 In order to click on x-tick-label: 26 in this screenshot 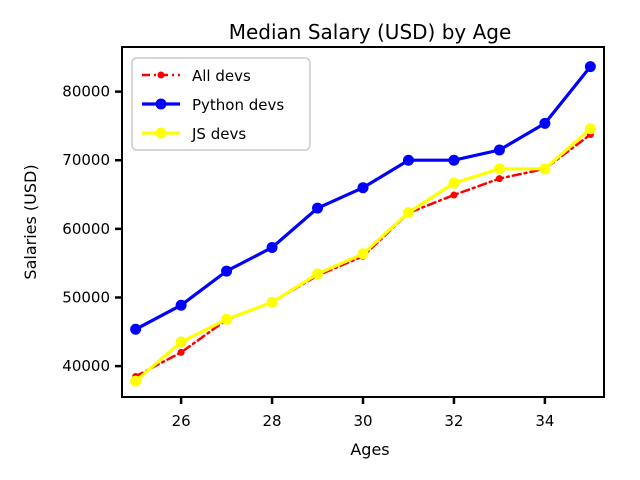, I will do `click(181, 421)`.